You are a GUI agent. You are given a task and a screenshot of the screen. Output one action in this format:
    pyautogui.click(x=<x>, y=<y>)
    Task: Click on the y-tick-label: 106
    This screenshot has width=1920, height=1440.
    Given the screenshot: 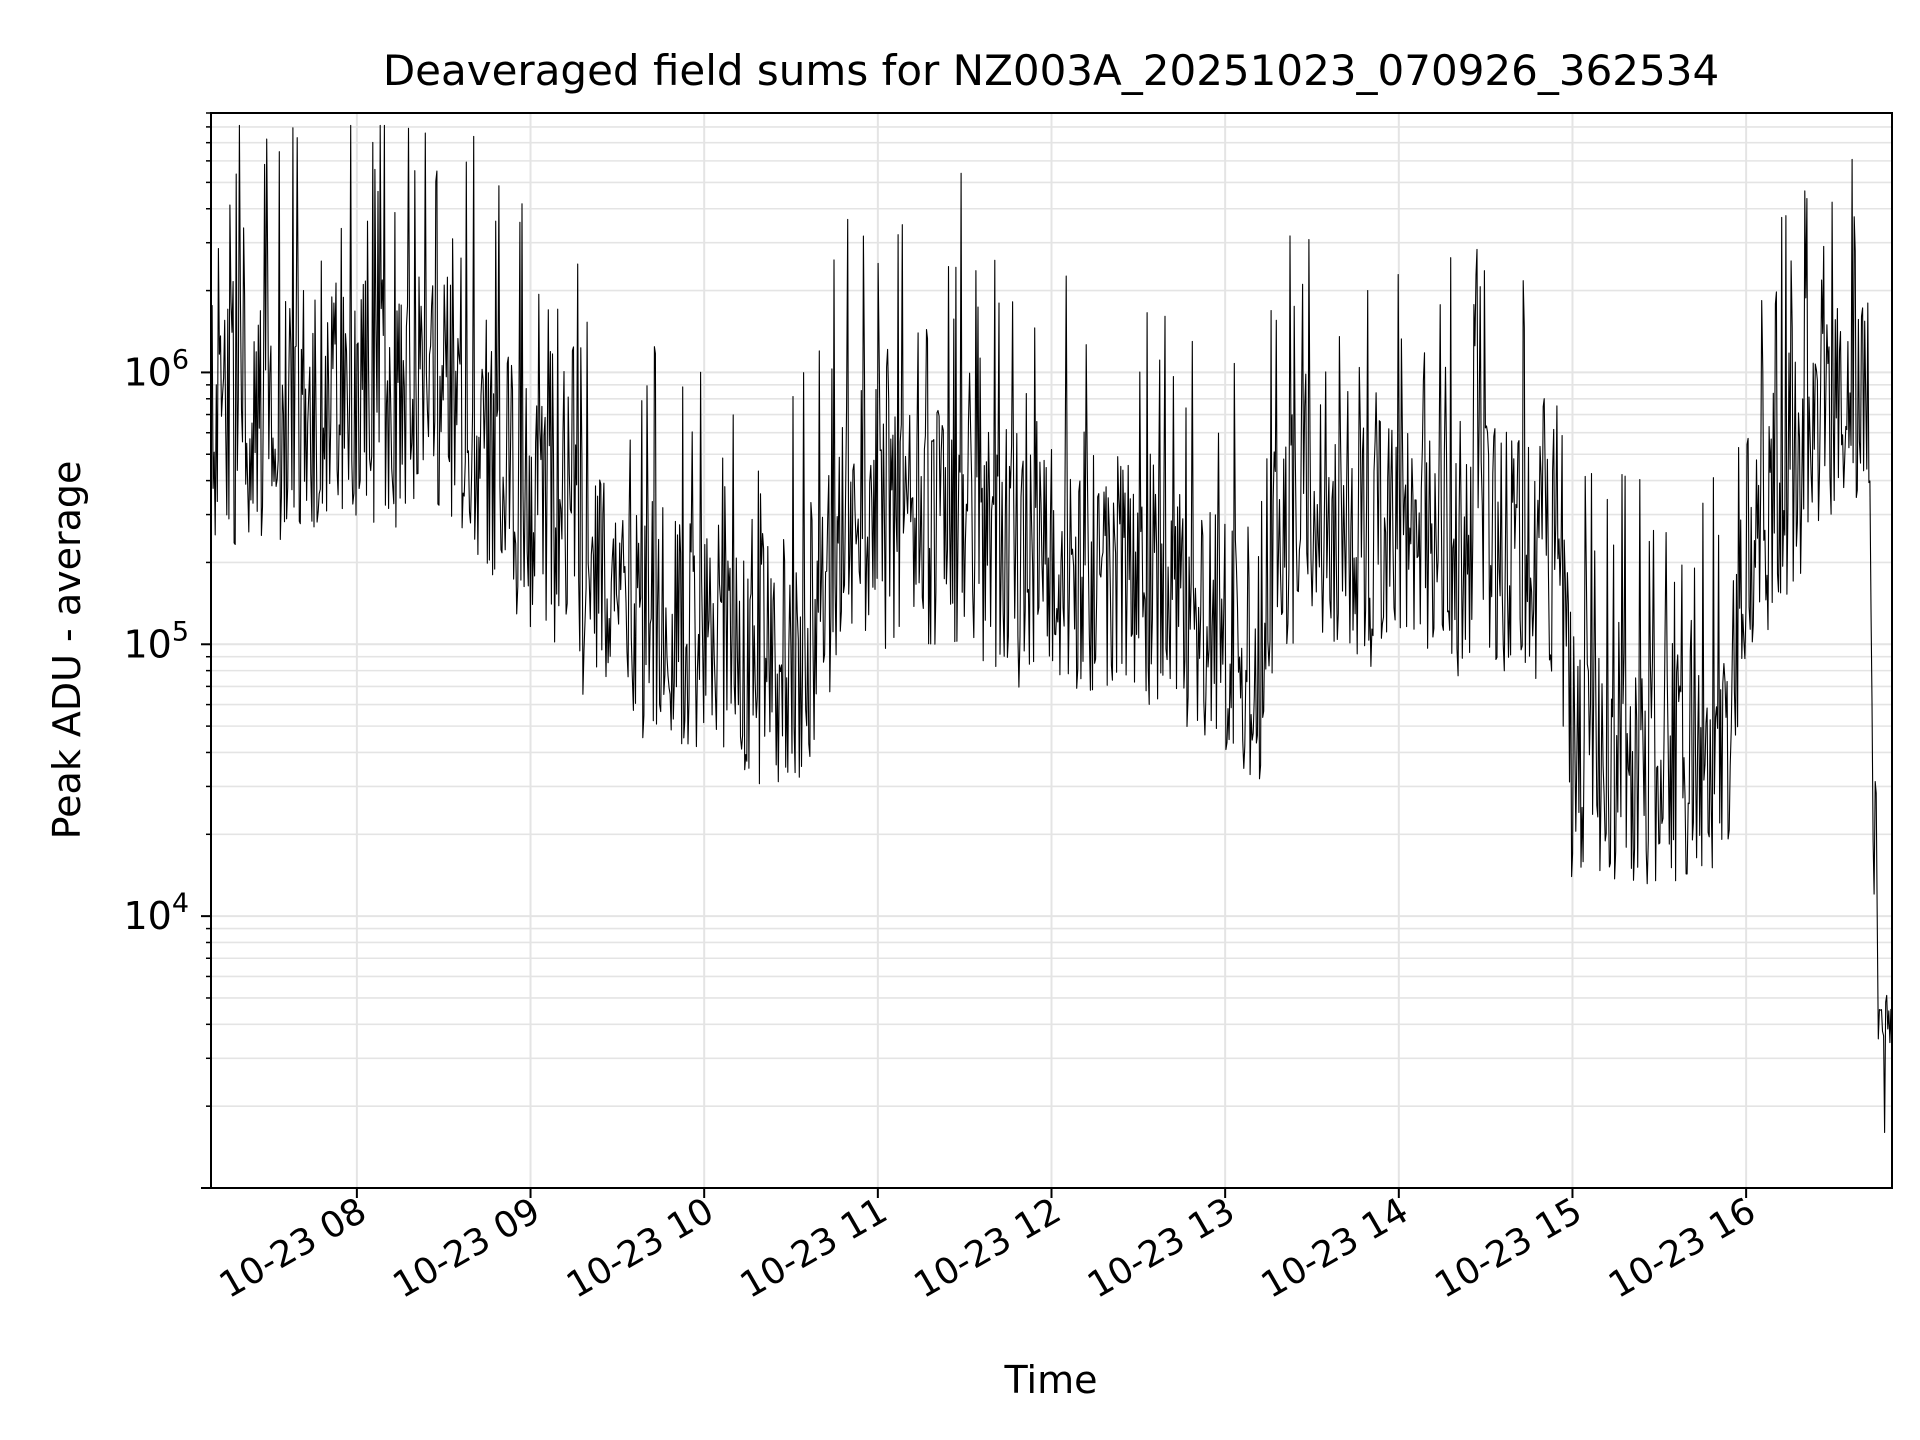 What is the action you would take?
    pyautogui.click(x=156, y=369)
    